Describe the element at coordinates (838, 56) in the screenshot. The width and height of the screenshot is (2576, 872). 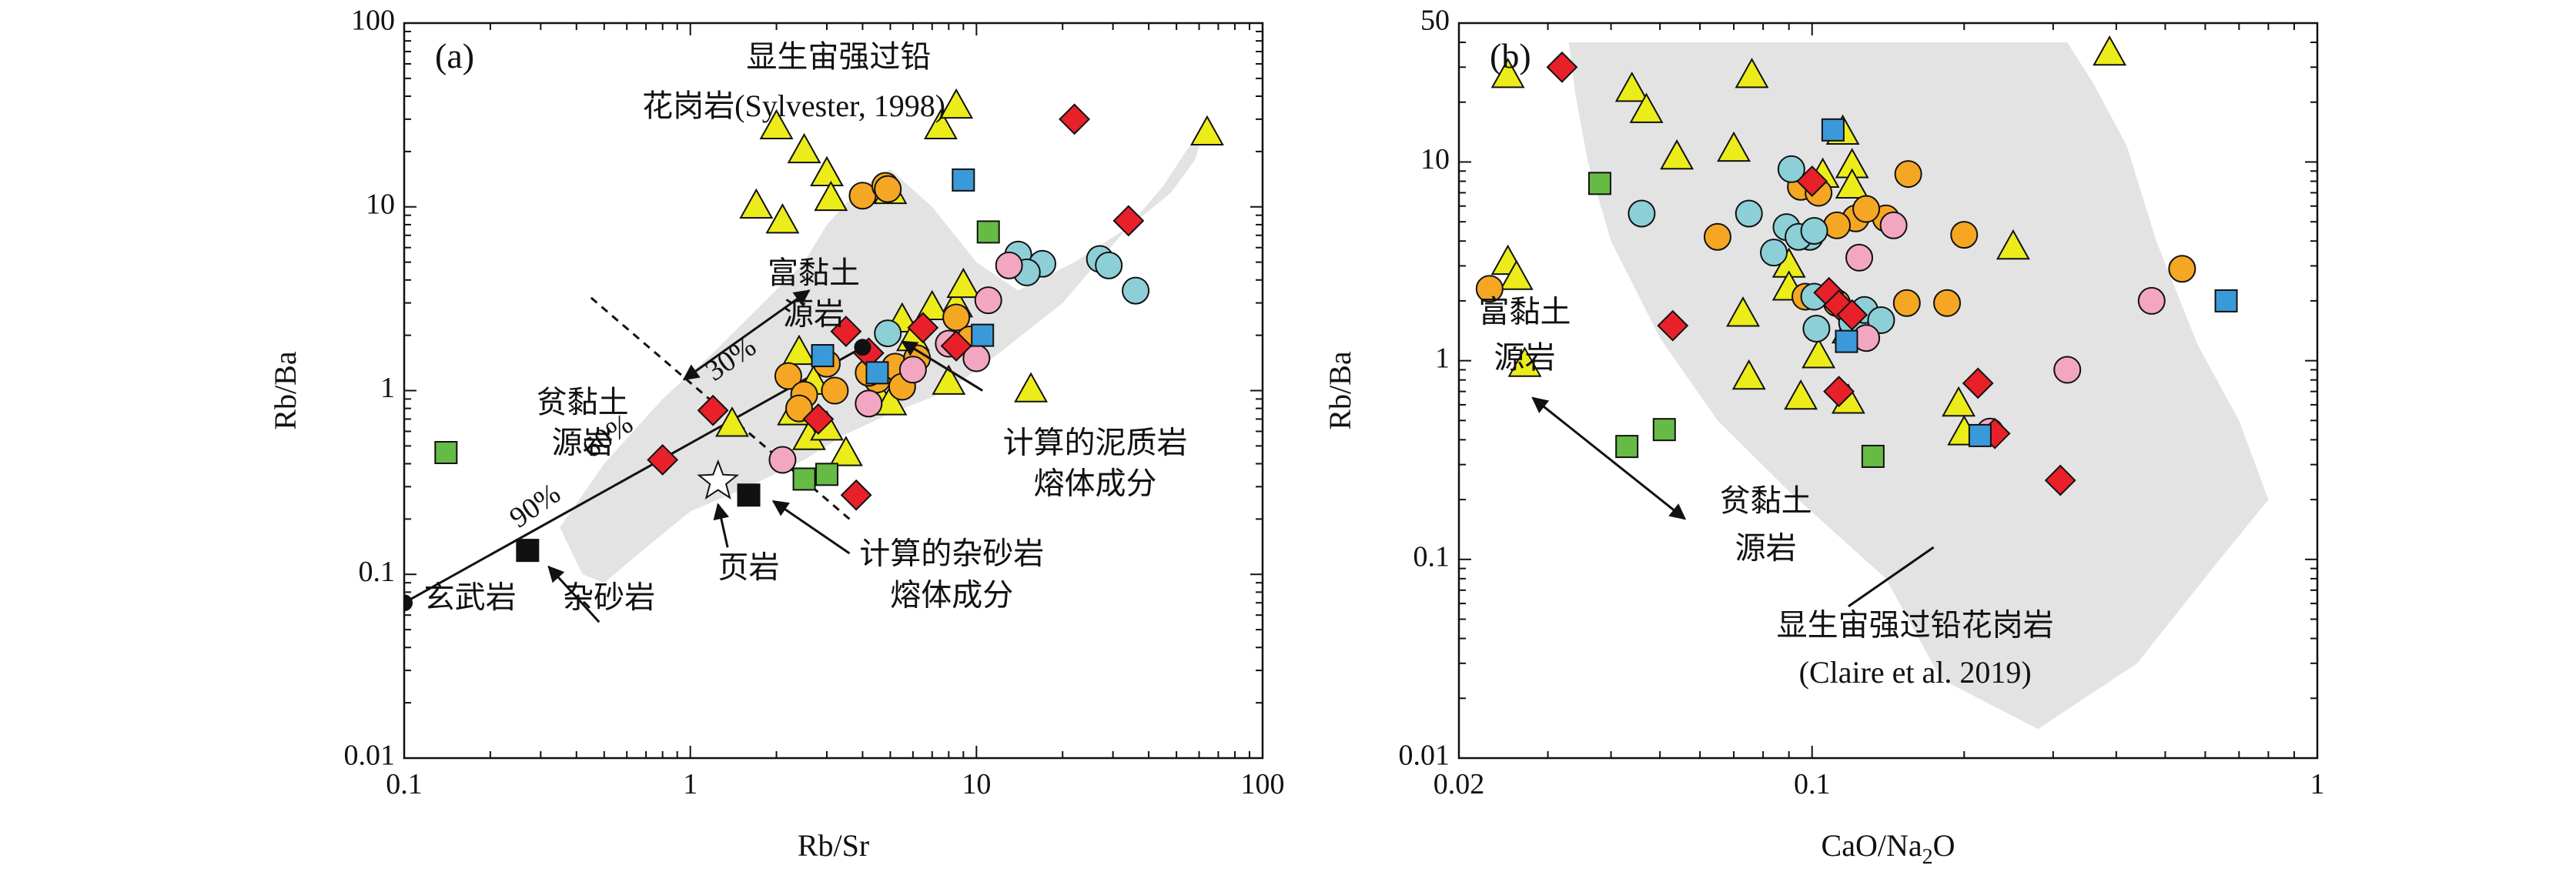
I see `annotation-text: 显生宙强过铅` at that location.